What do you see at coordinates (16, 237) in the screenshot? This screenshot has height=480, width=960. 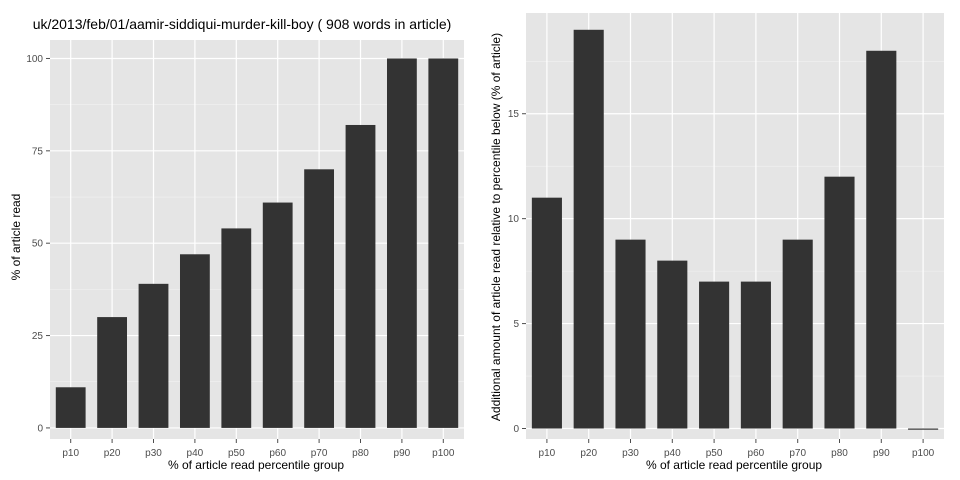 I see `left-chart-ylabel: % of article read` at bounding box center [16, 237].